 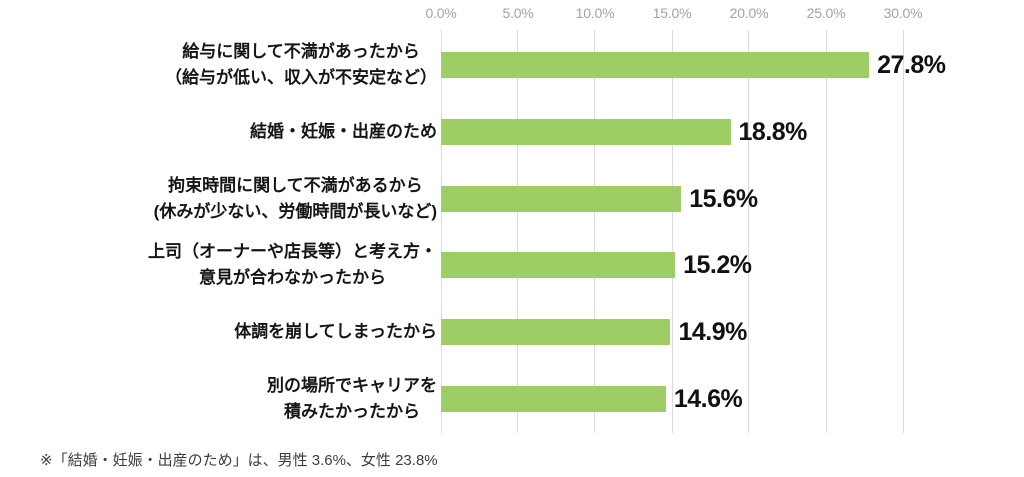 What do you see at coordinates (903, 13) in the screenshot?
I see `x-axis-tick-6: 30.0%` at bounding box center [903, 13].